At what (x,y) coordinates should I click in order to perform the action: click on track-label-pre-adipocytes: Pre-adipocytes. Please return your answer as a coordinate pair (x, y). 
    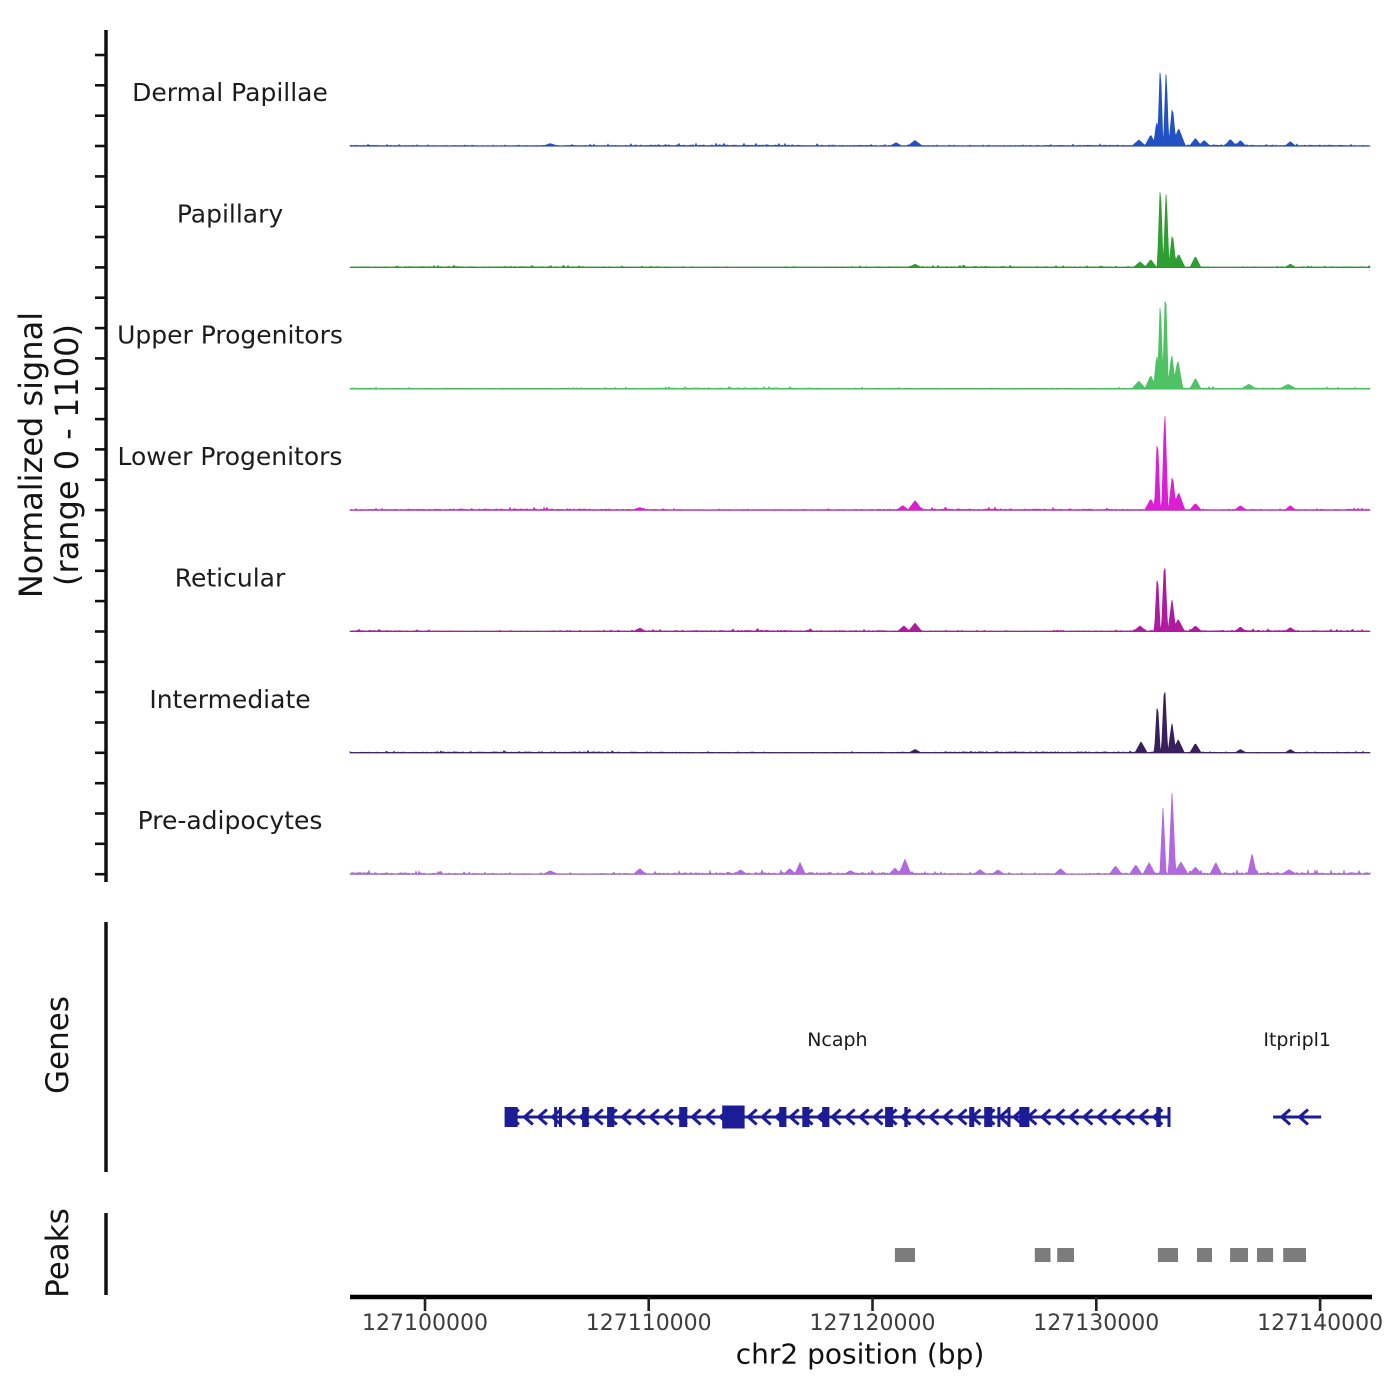
    Looking at the image, I should click on (230, 820).